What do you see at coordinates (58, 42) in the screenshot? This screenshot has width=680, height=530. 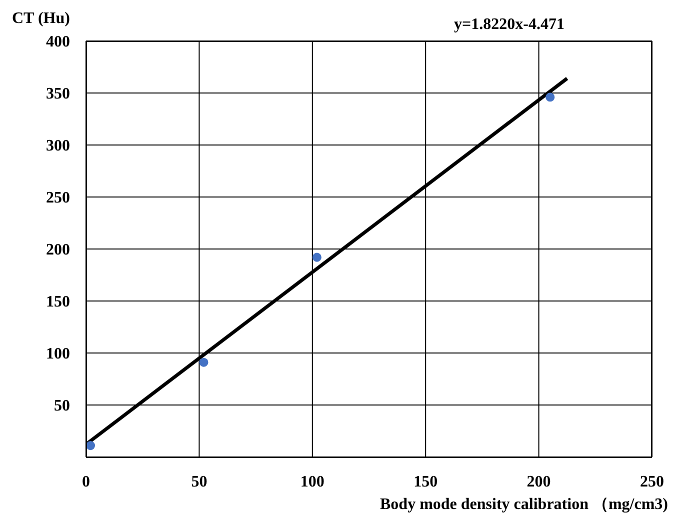 I see `y-tick-label: 400` at bounding box center [58, 42].